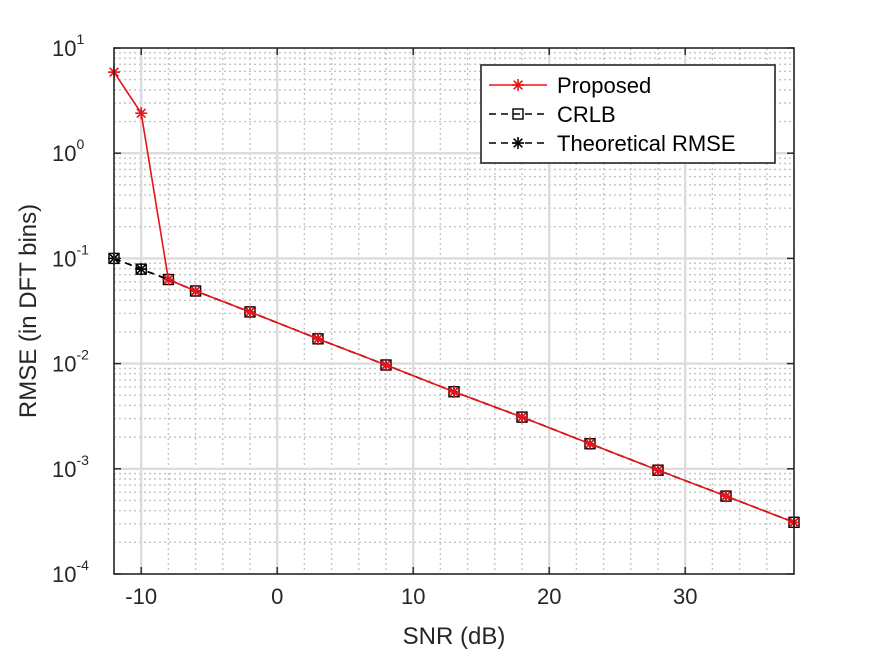 Image resolution: width=875 pixels, height=656 pixels. Describe the element at coordinates (604, 85) in the screenshot. I see `legend-label-proposed: Proposed` at that location.